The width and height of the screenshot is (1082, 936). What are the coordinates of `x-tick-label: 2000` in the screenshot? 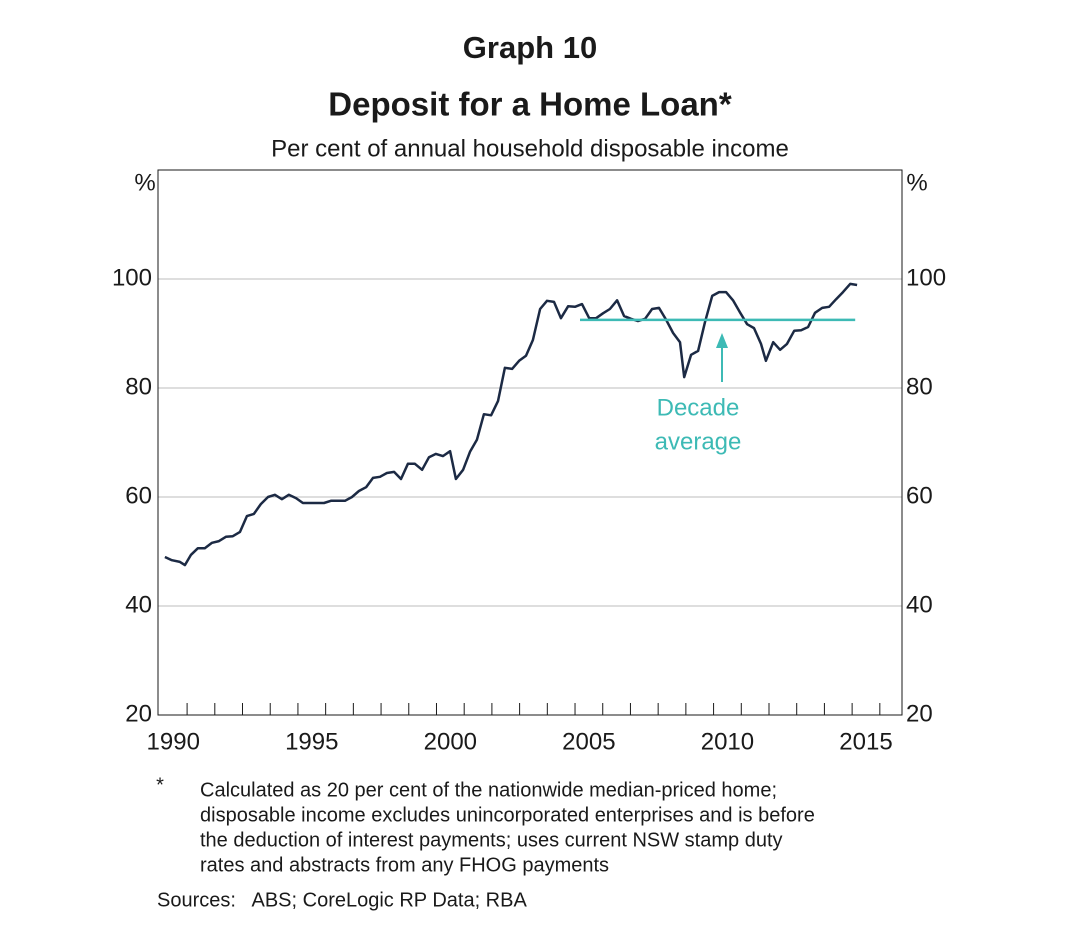 It's located at (450, 741).